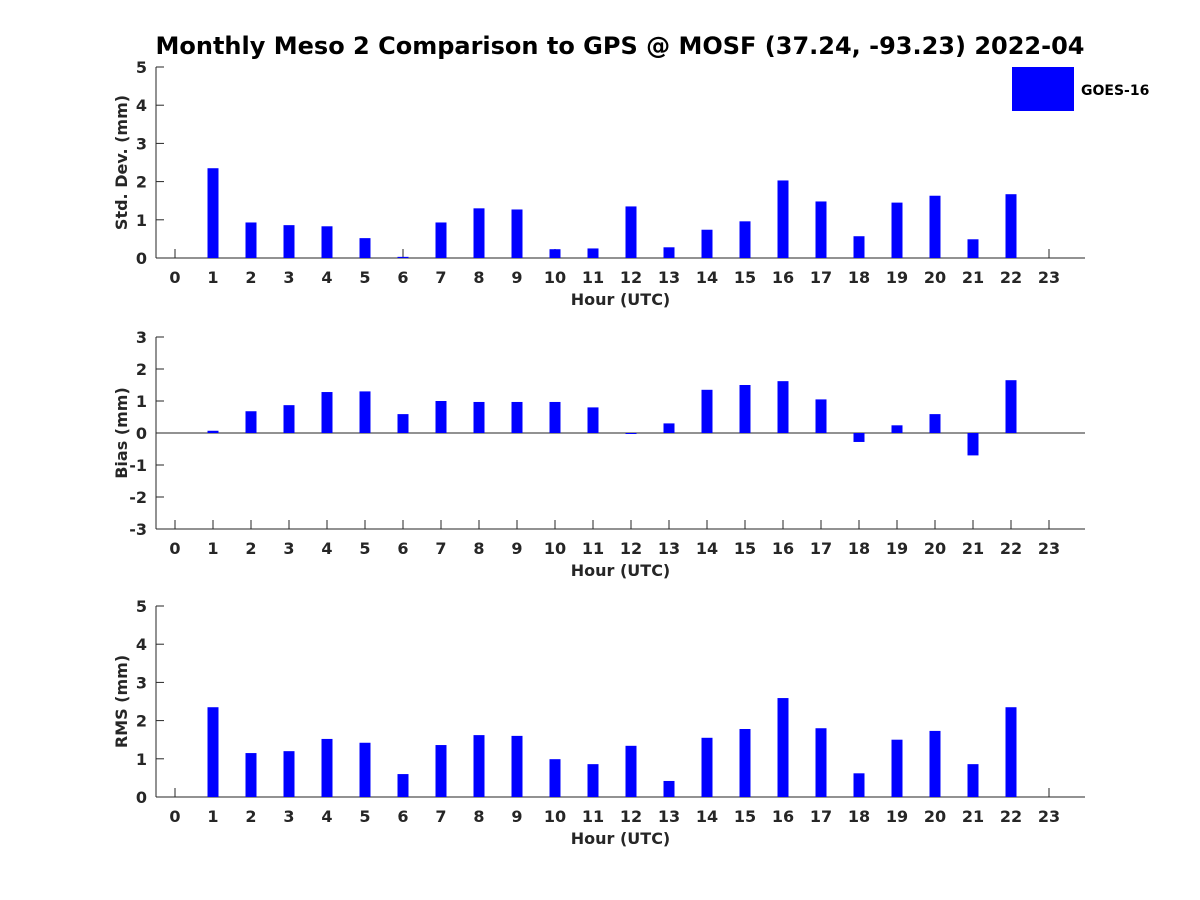  What do you see at coordinates (141, 220) in the screenshot?
I see `stddev-y-tick-label: 1` at bounding box center [141, 220].